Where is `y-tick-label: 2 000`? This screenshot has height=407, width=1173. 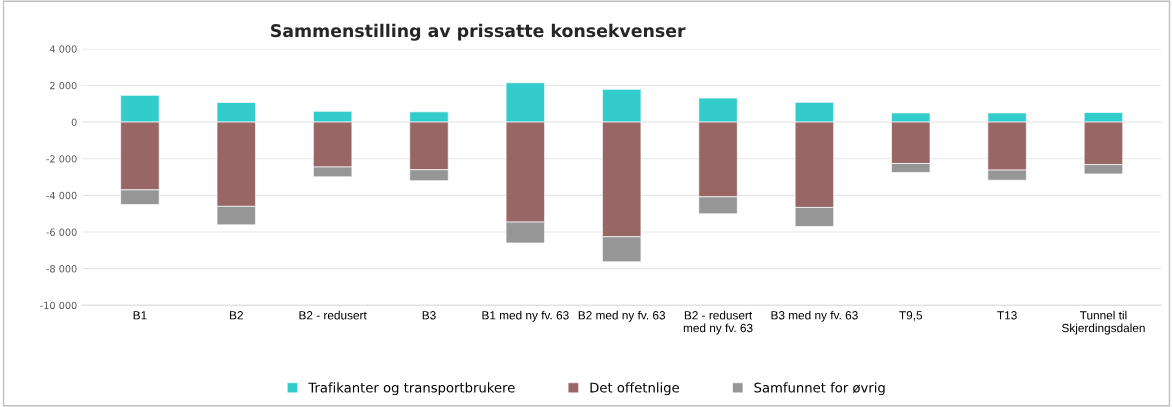 y-tick-label: 2 000 is located at coordinates (63, 85).